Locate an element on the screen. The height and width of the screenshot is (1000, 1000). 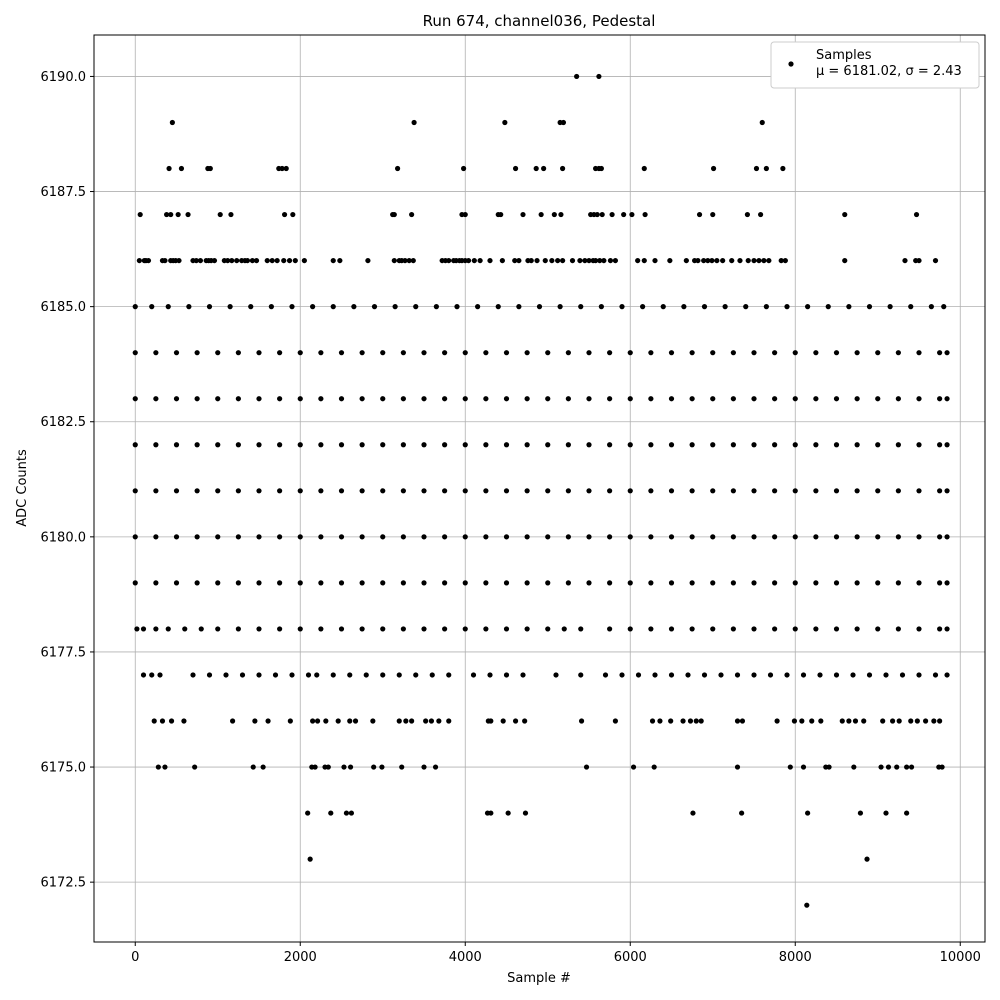
chart-title: Run 674, channel036, Pedestal is located at coordinates (539, 21).